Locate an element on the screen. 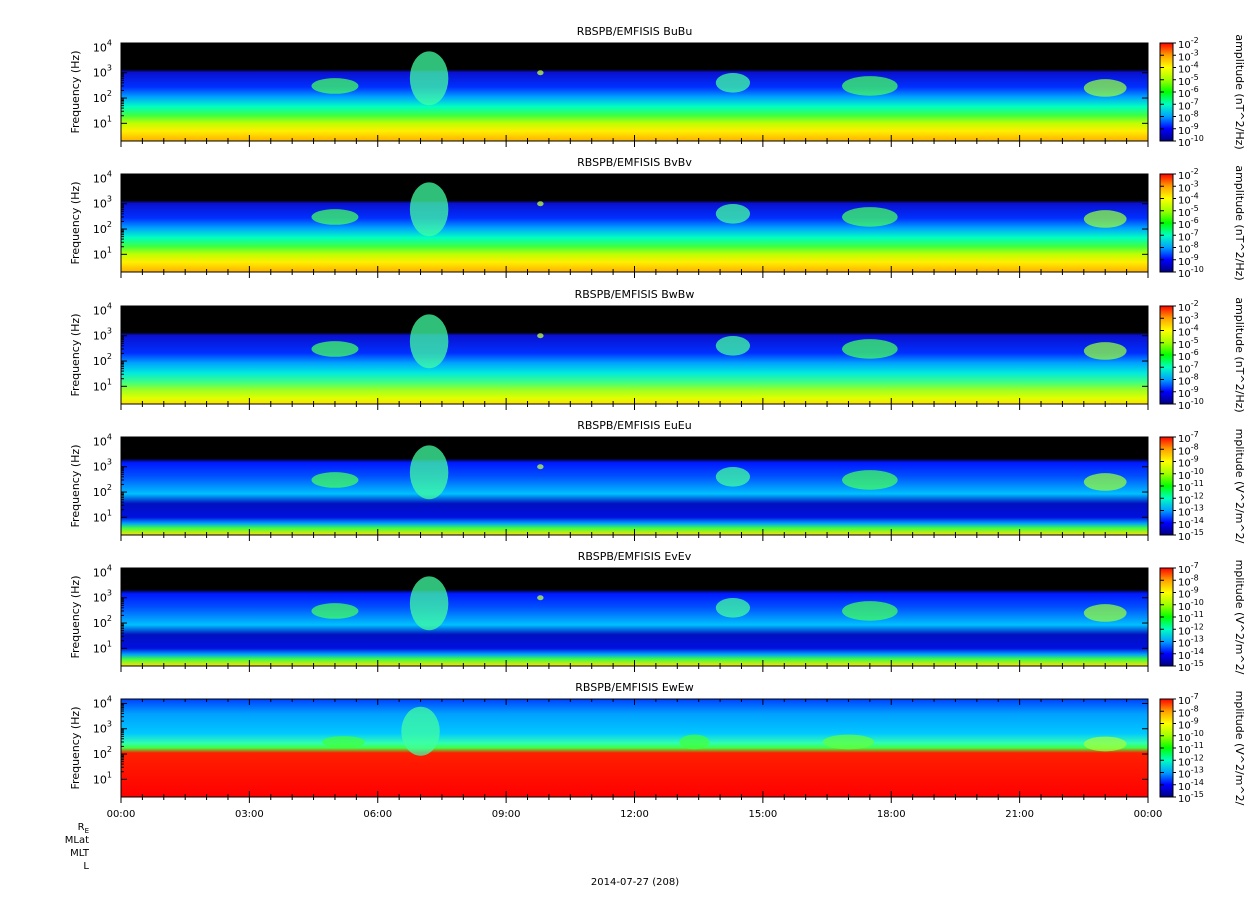 The image size is (1248, 899). panel-title: RBSPB/EMFISIS BwBw is located at coordinates (635, 294).